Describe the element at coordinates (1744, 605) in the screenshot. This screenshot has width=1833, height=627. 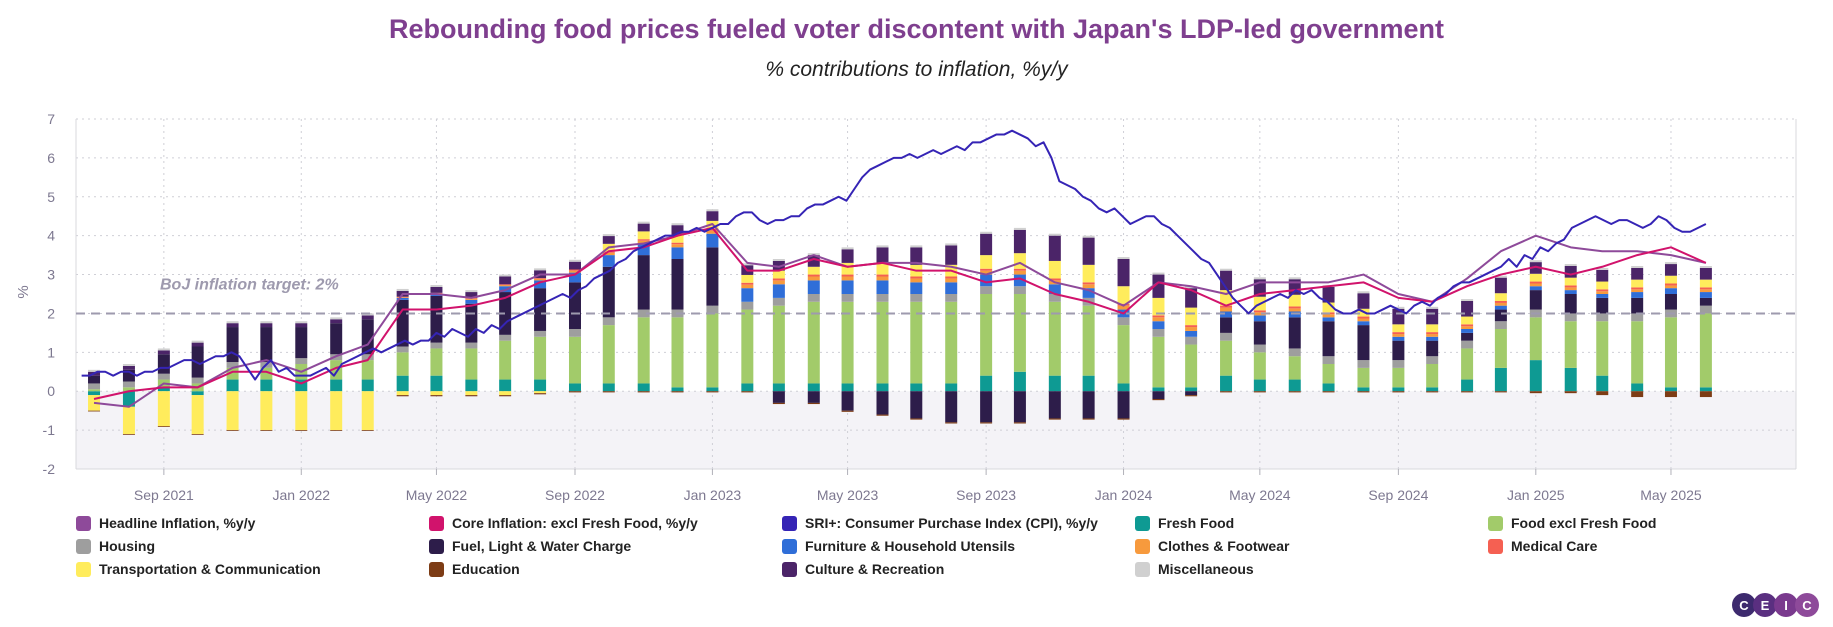
I see `logo-letter: C` at that location.